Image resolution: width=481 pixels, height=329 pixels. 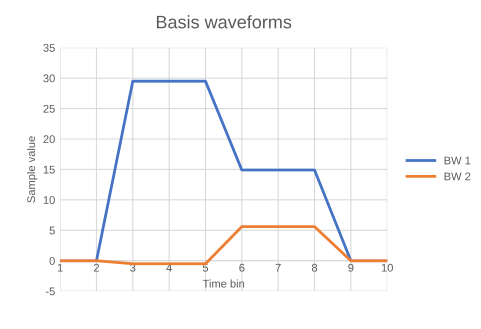 I want to click on y-tick-label: -5, so click(x=50, y=292).